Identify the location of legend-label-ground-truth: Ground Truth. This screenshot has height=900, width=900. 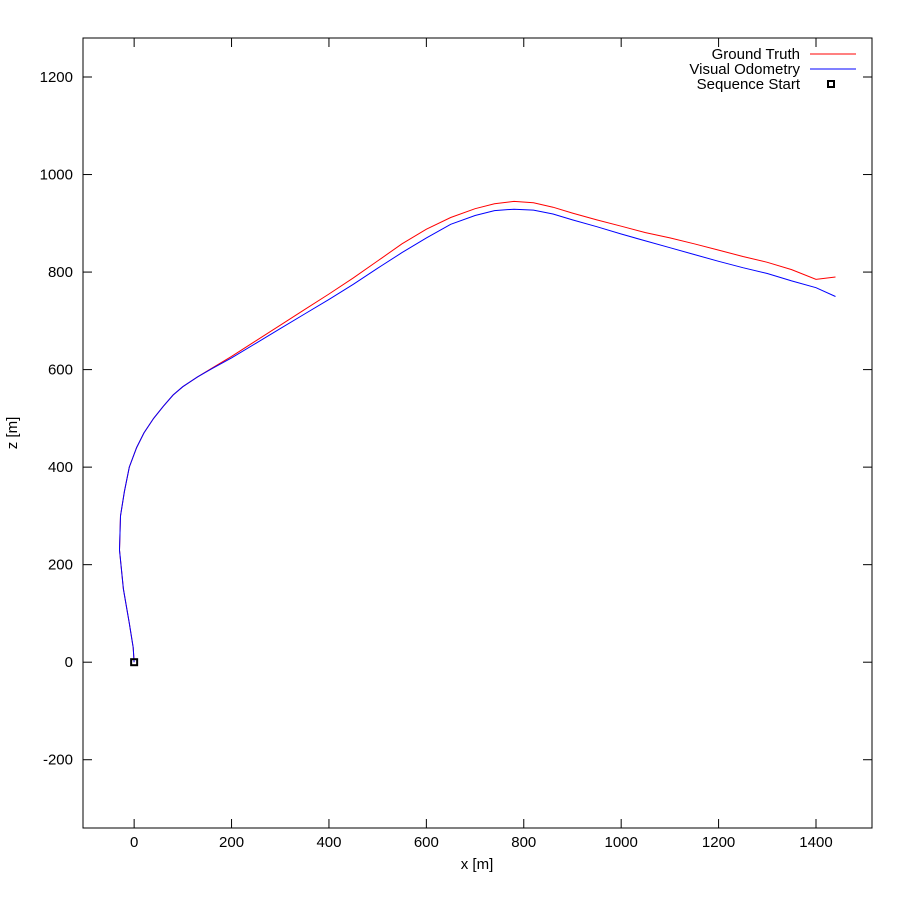
(756, 54).